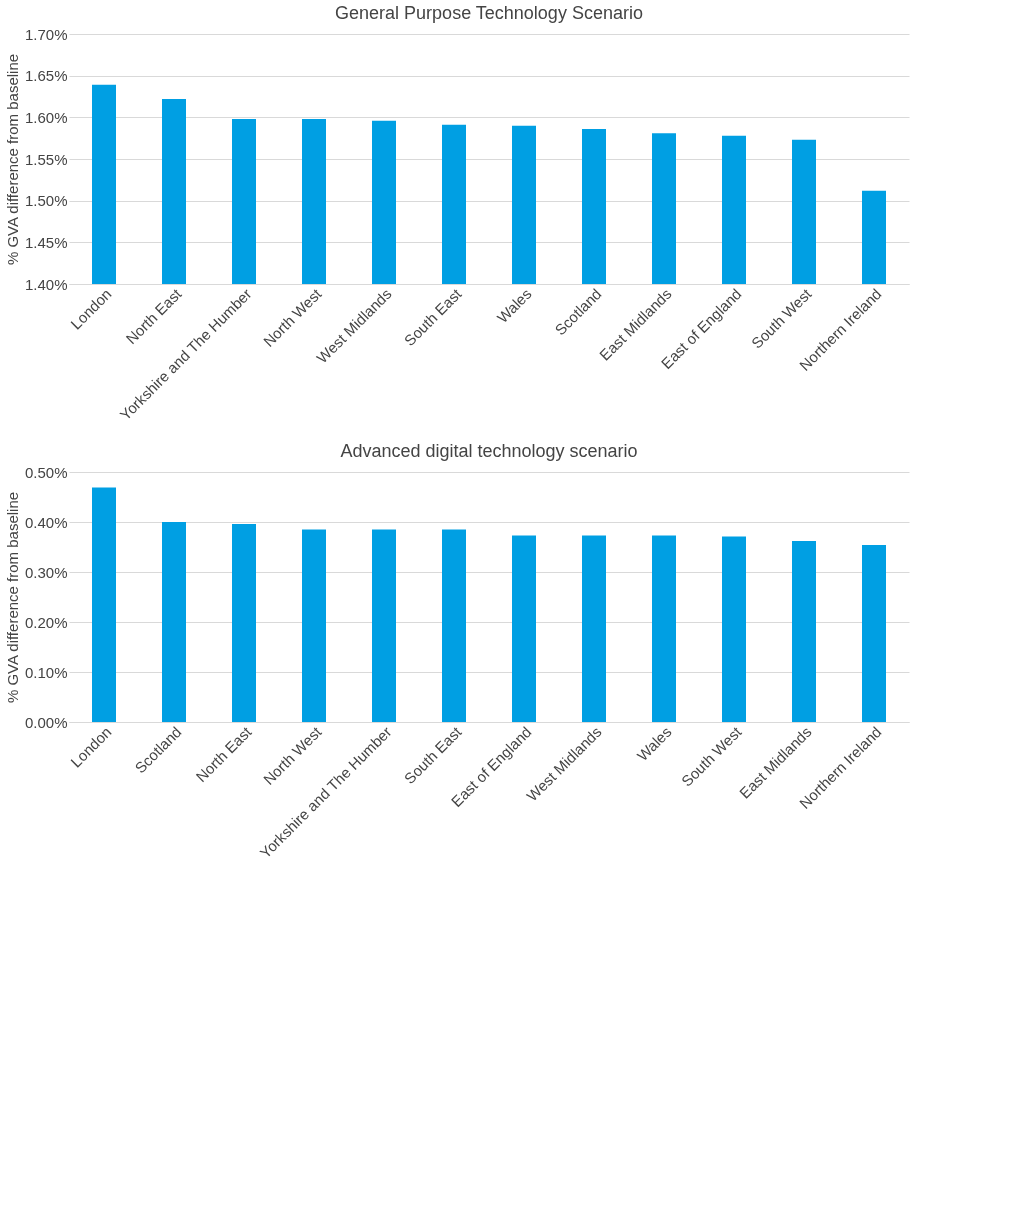 This screenshot has width=1028, height=1206. What do you see at coordinates (46, 242) in the screenshot?
I see `y-tick-label: 1.45%` at bounding box center [46, 242].